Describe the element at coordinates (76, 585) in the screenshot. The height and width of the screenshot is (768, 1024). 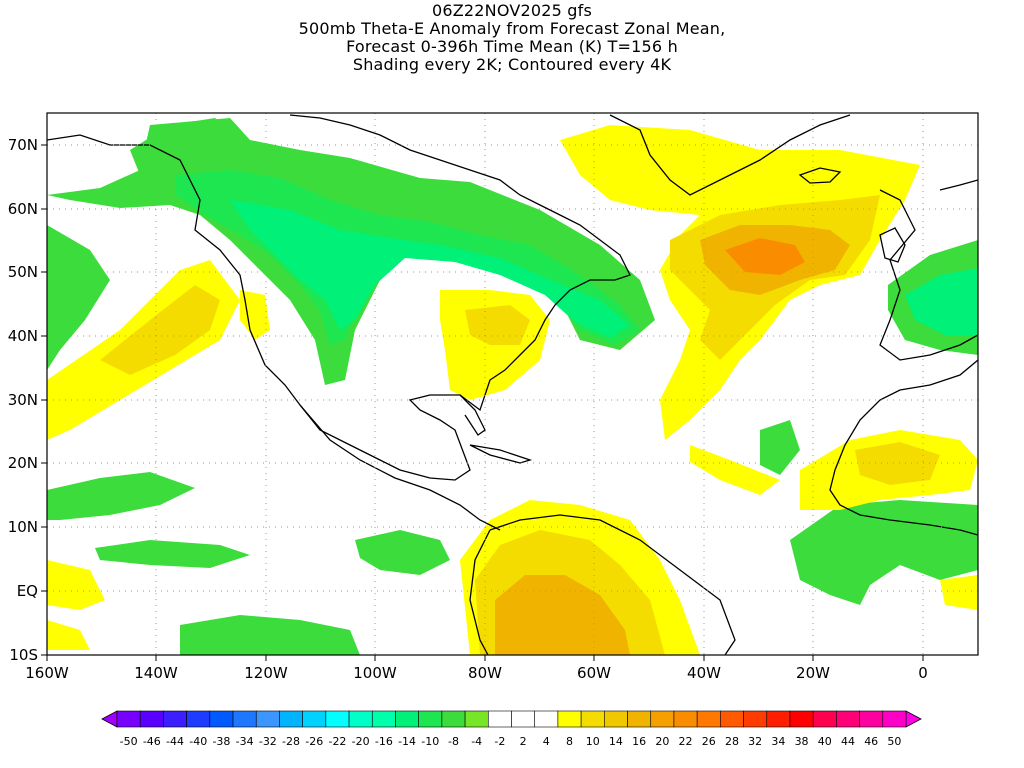
I see `shading-yellow-eq-pac-west` at that location.